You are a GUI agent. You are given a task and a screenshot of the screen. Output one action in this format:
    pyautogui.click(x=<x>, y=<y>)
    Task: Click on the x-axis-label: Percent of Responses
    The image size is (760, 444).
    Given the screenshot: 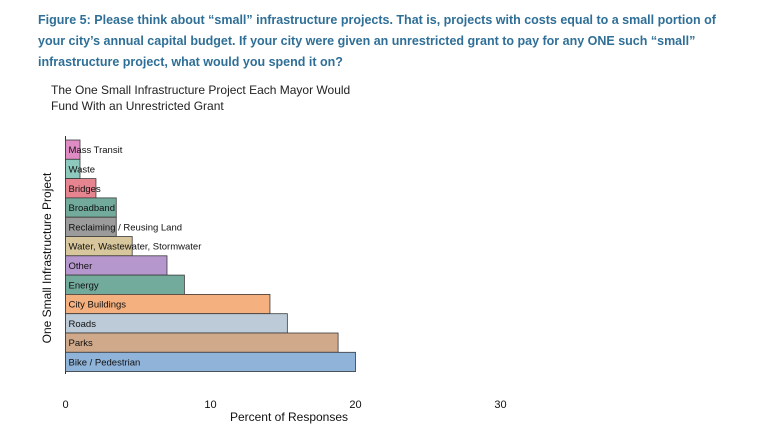 What is the action you would take?
    pyautogui.click(x=289, y=417)
    